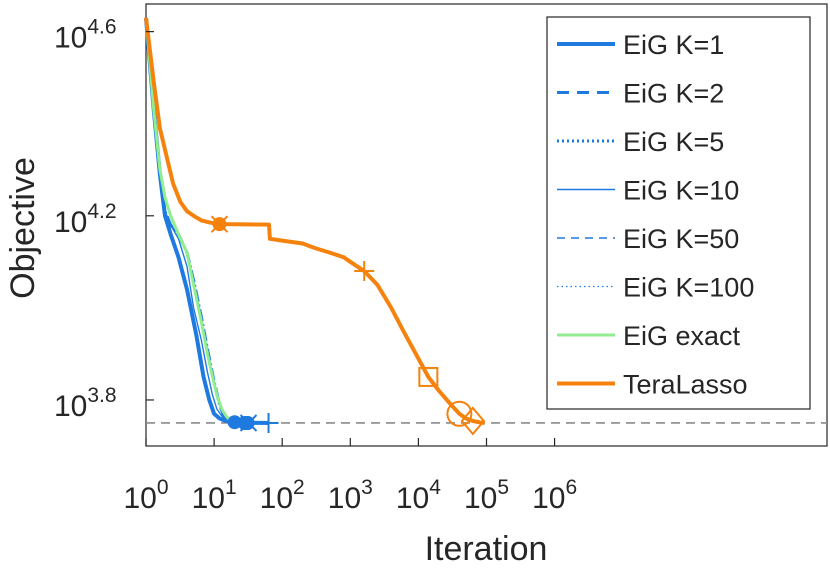 This screenshot has width=830, height=568. I want to click on x-tick-label-exp: 0, so click(163, 487).